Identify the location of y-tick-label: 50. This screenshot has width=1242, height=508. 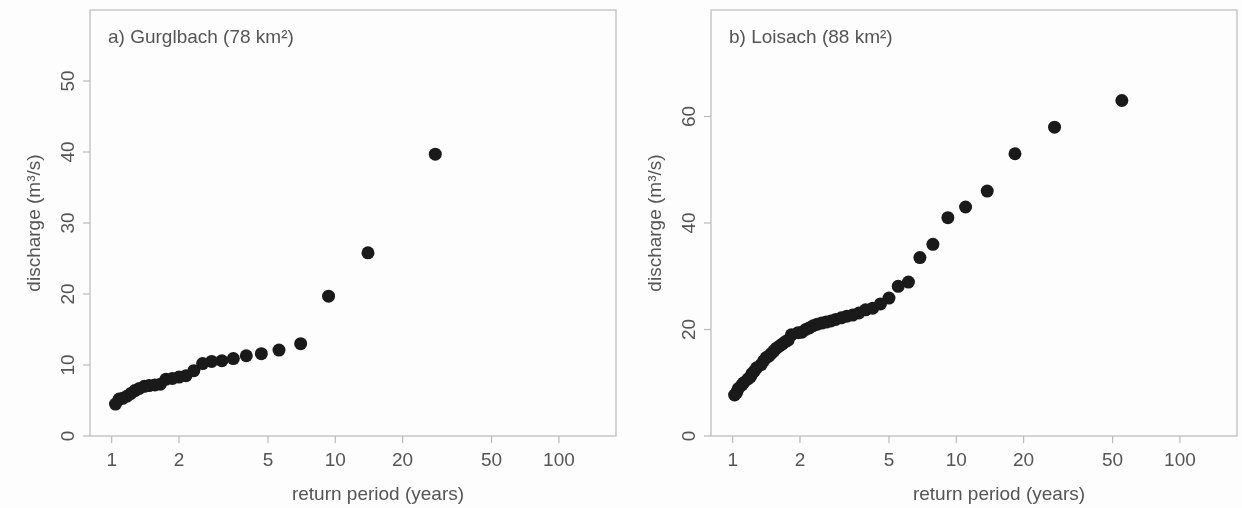
(67, 81).